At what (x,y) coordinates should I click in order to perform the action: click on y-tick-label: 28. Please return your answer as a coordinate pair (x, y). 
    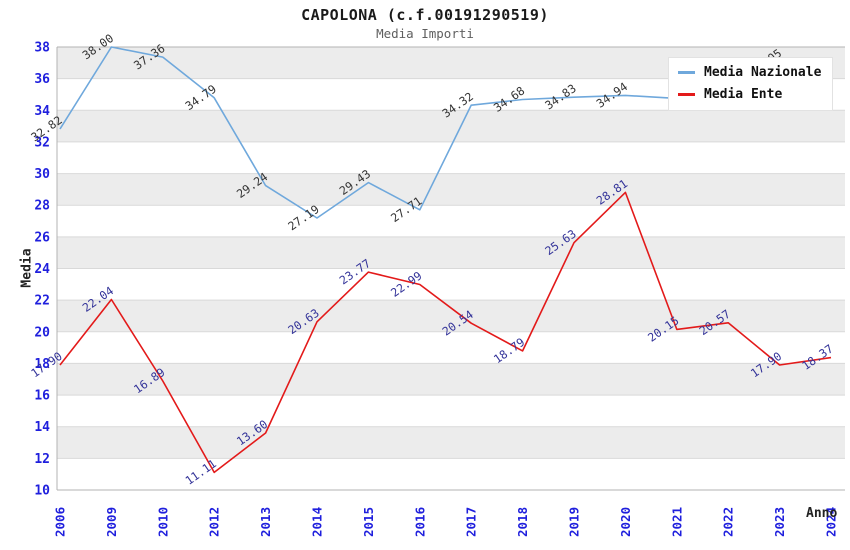
    Looking at the image, I should click on (42, 206).